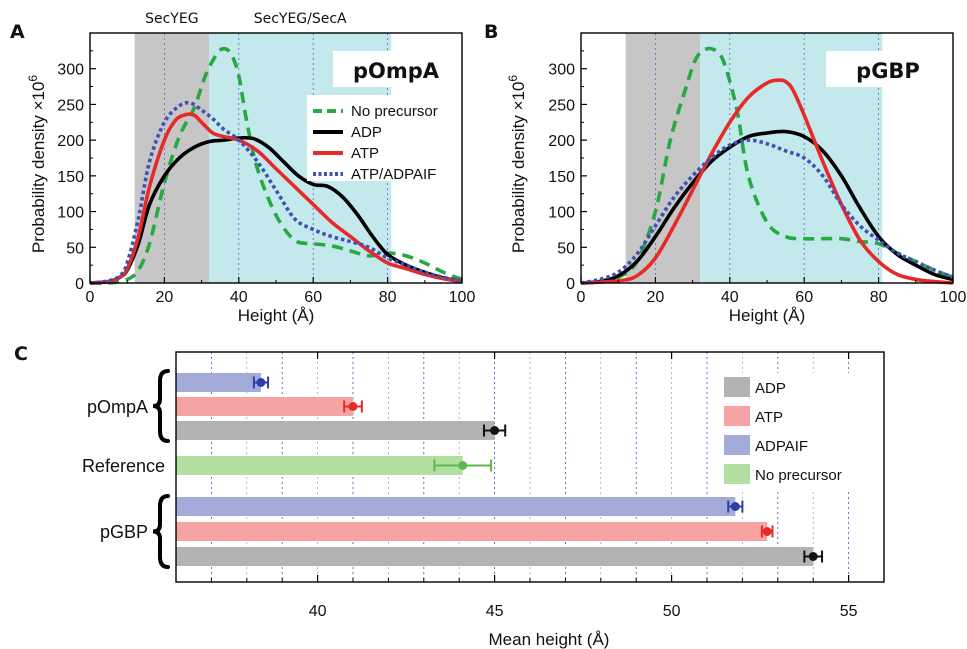 This screenshot has height=649, width=967. What do you see at coordinates (737, 445) in the screenshot?
I see `legend-swatch-adpaif` at bounding box center [737, 445].